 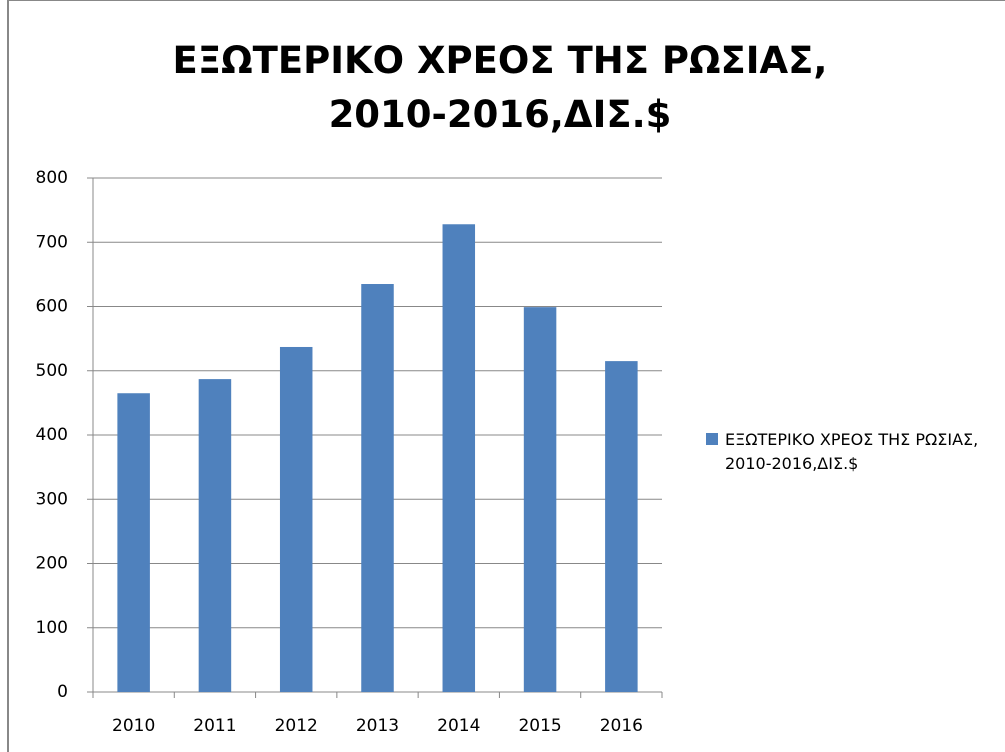 I want to click on y-tick-label: 600, so click(x=52, y=307).